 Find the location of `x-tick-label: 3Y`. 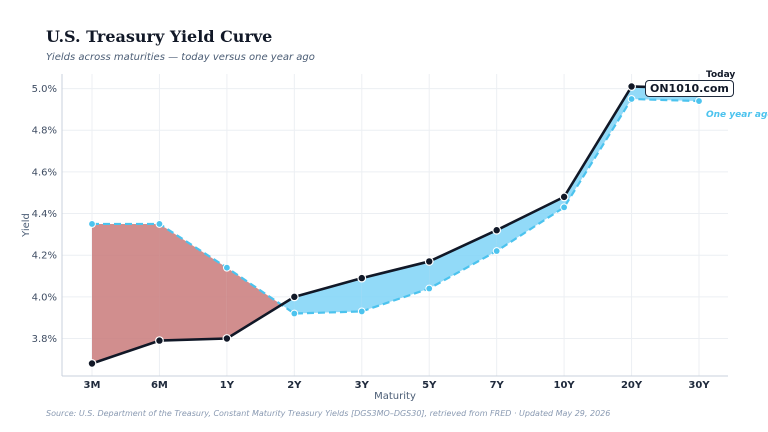

x-tick-label: 3Y is located at coordinates (362, 385).